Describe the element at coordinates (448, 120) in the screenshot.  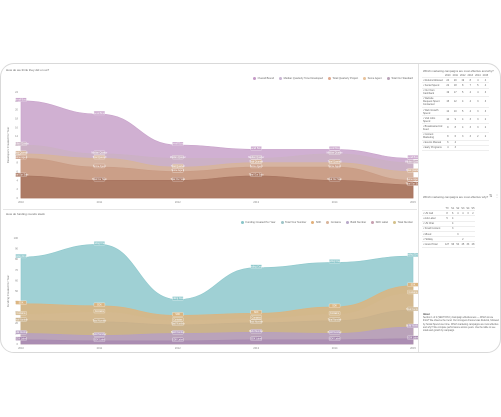
I see `table-cell: 10` at that location.